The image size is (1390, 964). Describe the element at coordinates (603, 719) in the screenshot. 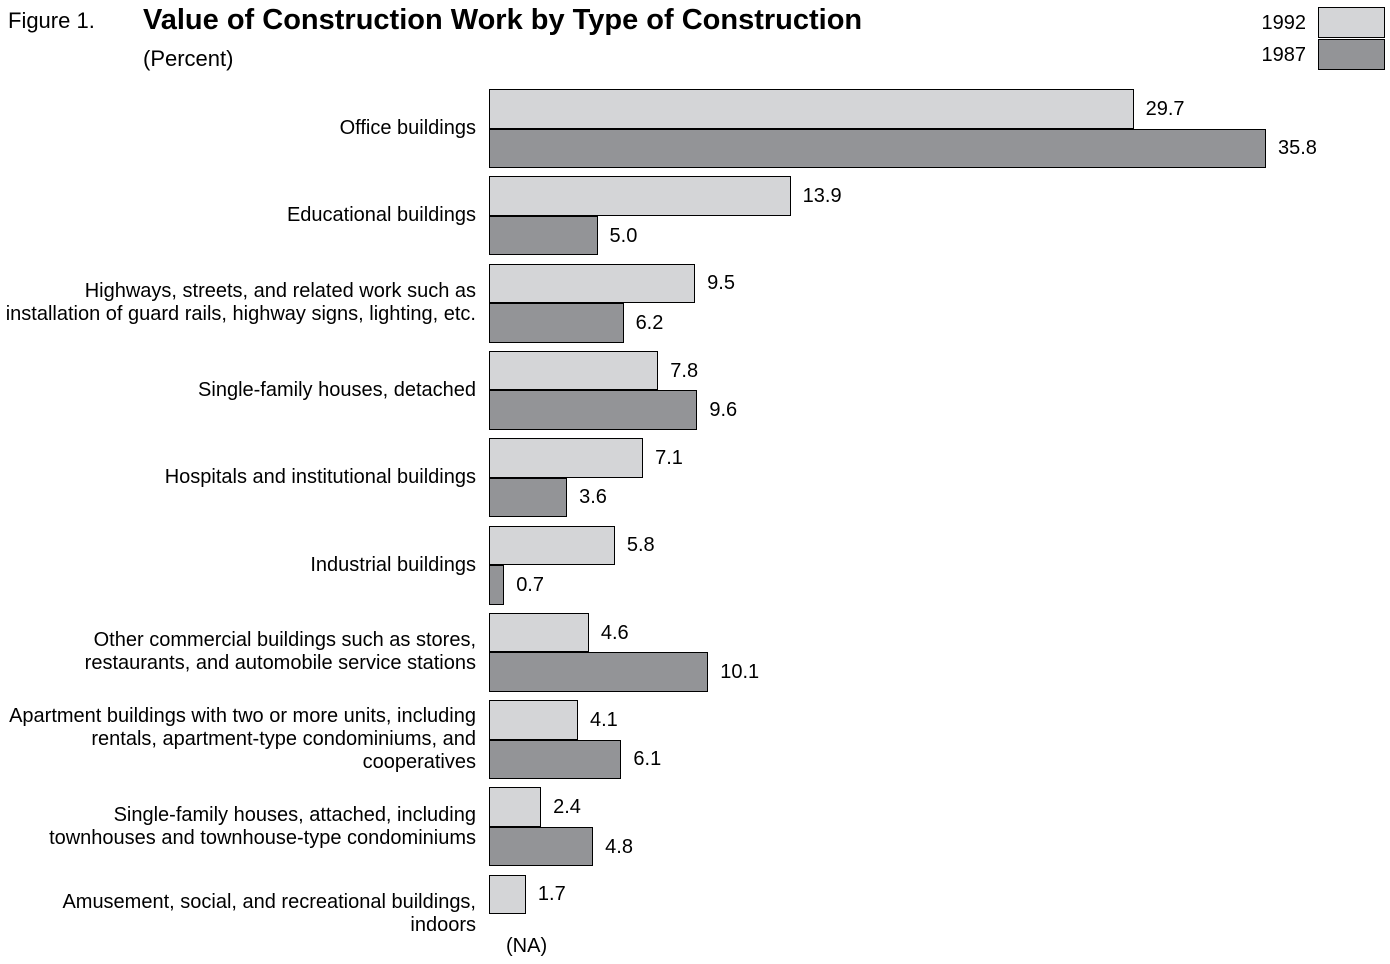

I see `value-label: 4.1` at that location.